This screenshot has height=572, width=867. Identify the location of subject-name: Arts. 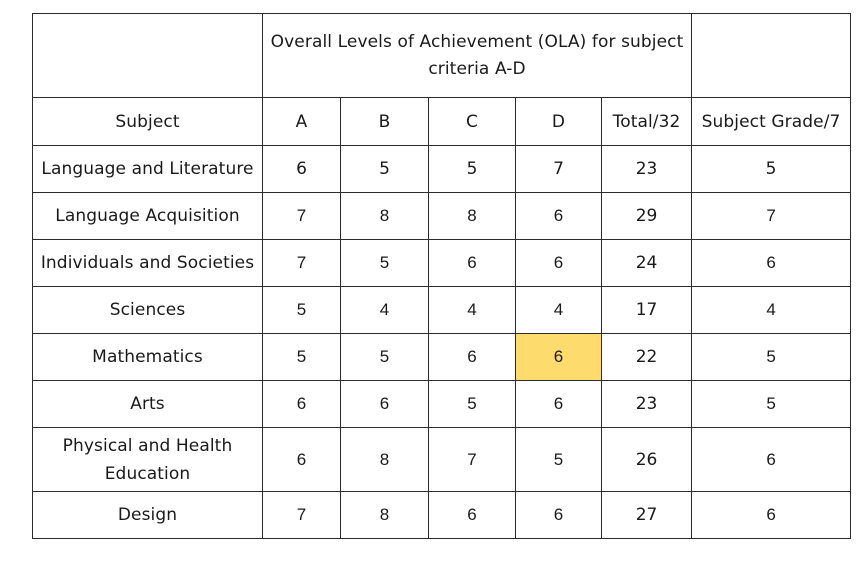
(147, 404).